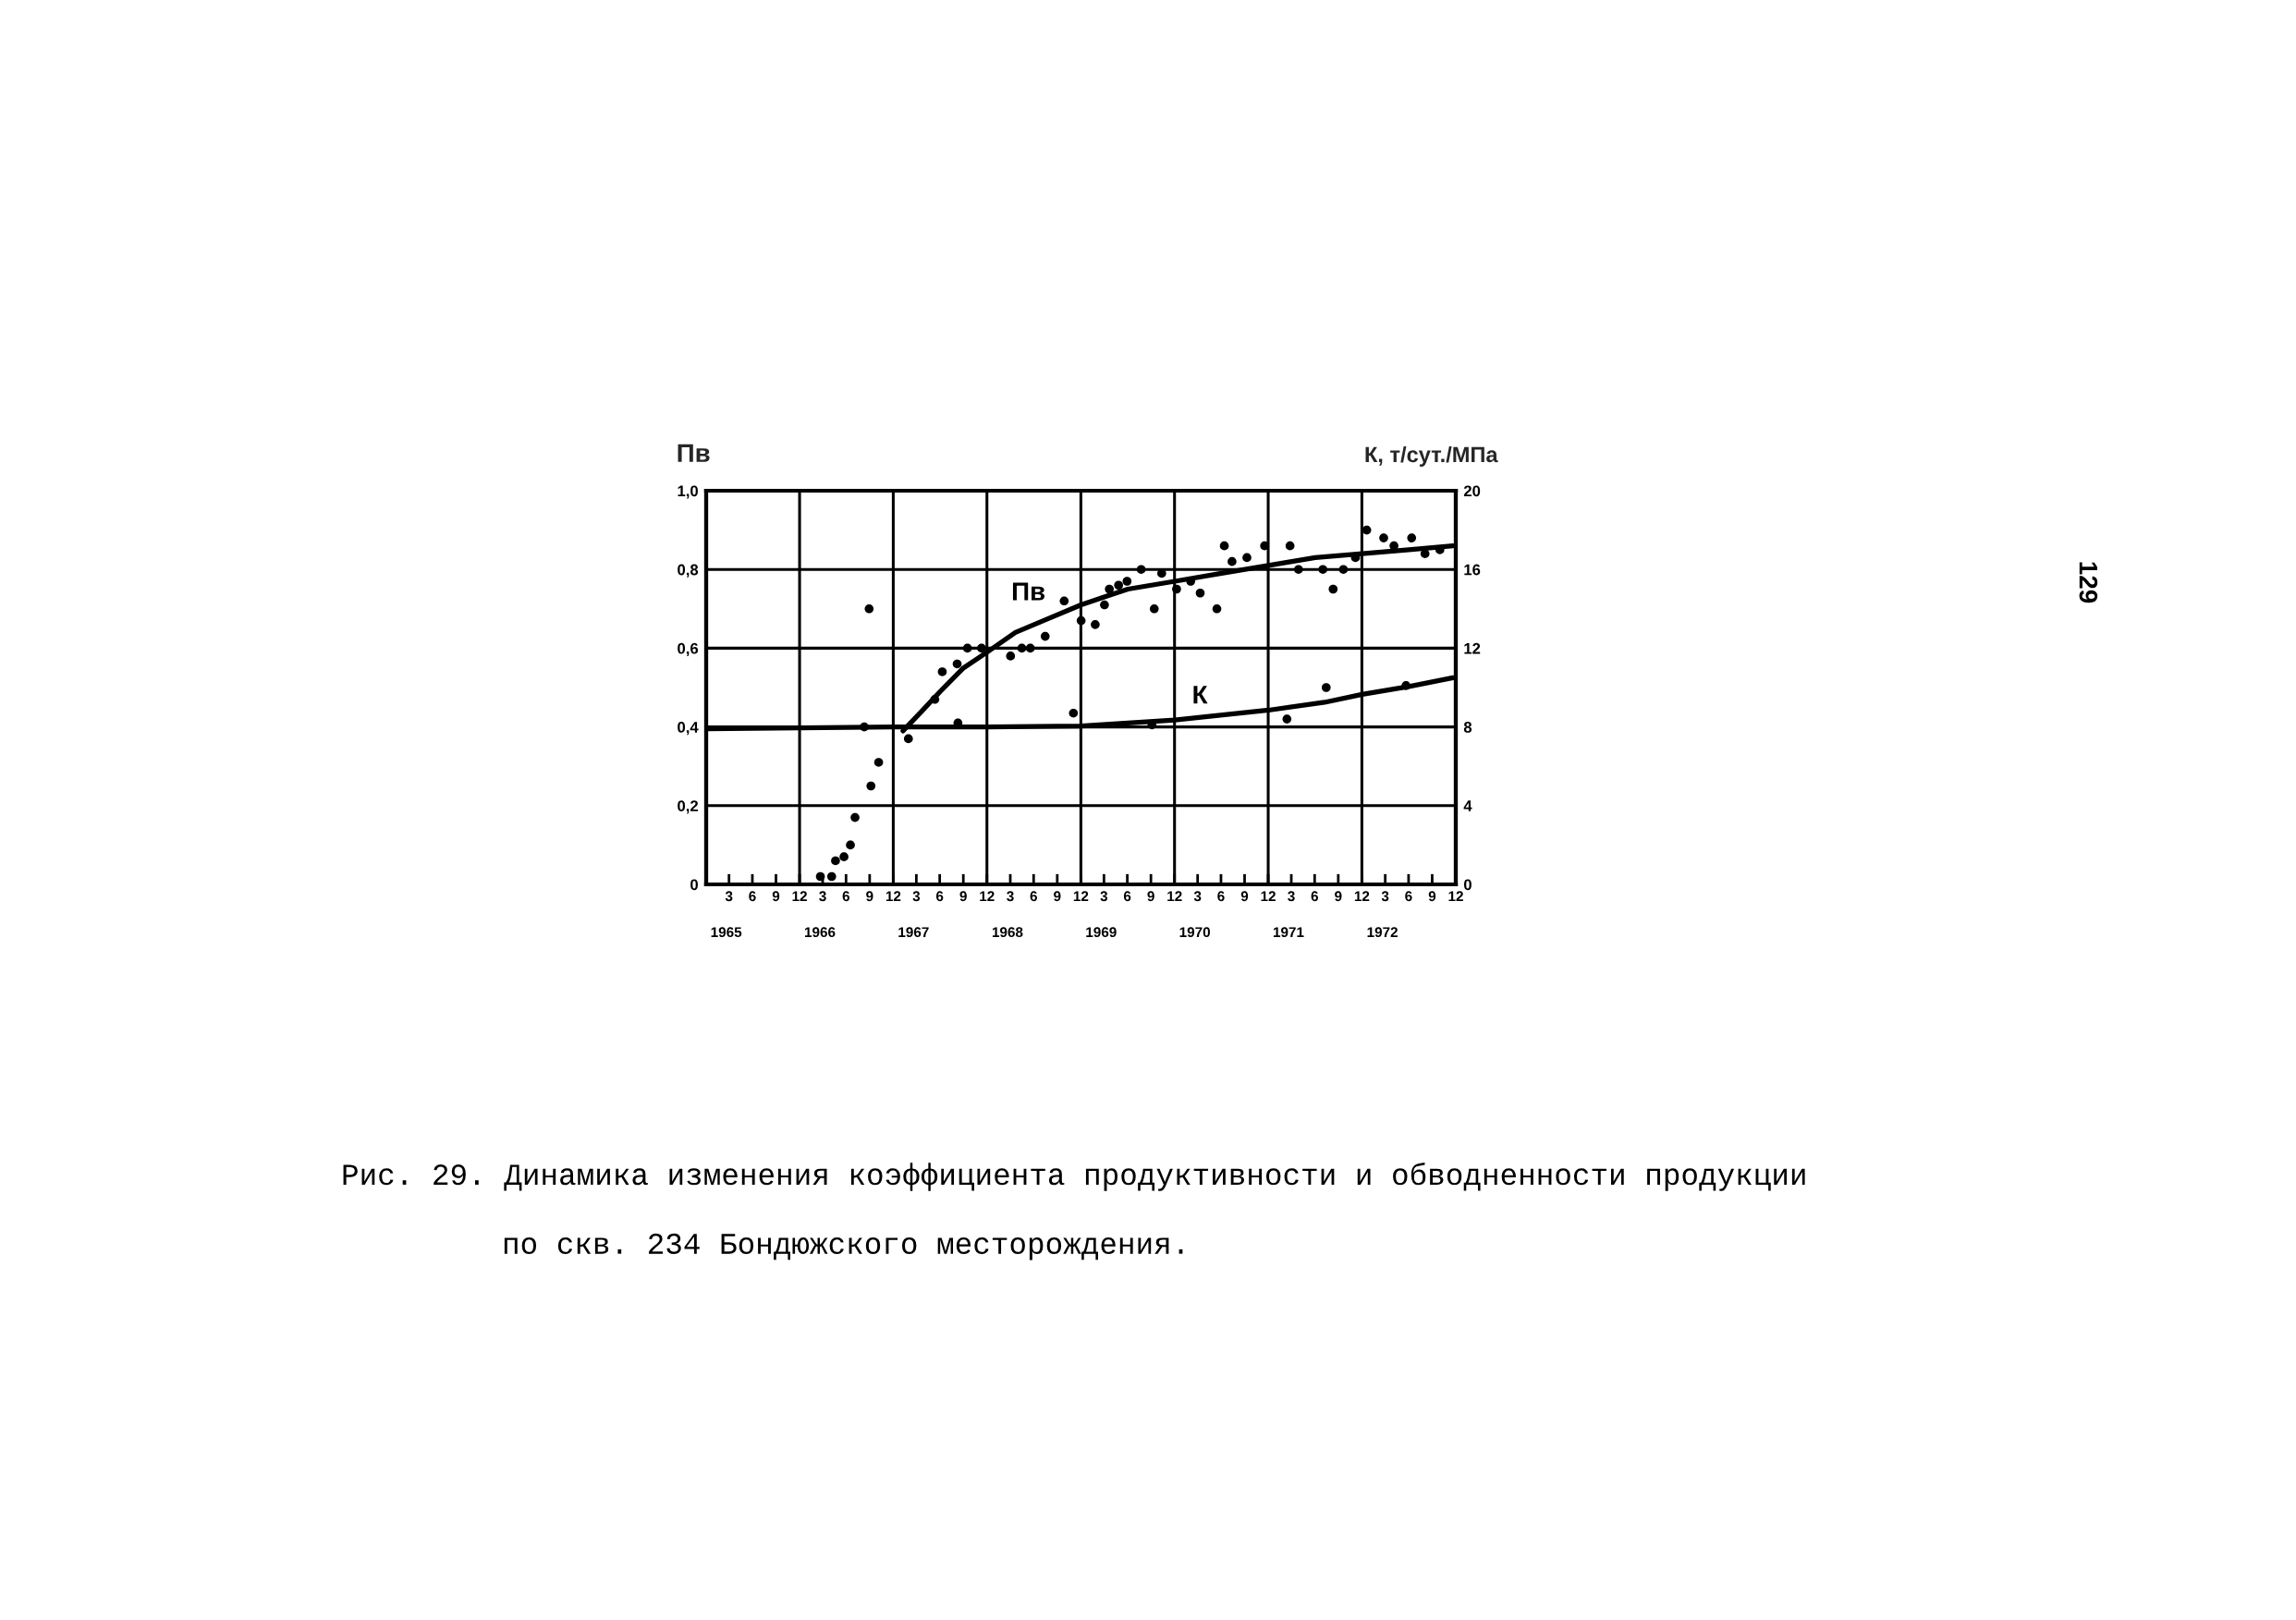 The image size is (2296, 1620). Describe the element at coordinates (688, 807) in the screenshot. I see `y-tick-label: 0,2` at that location.